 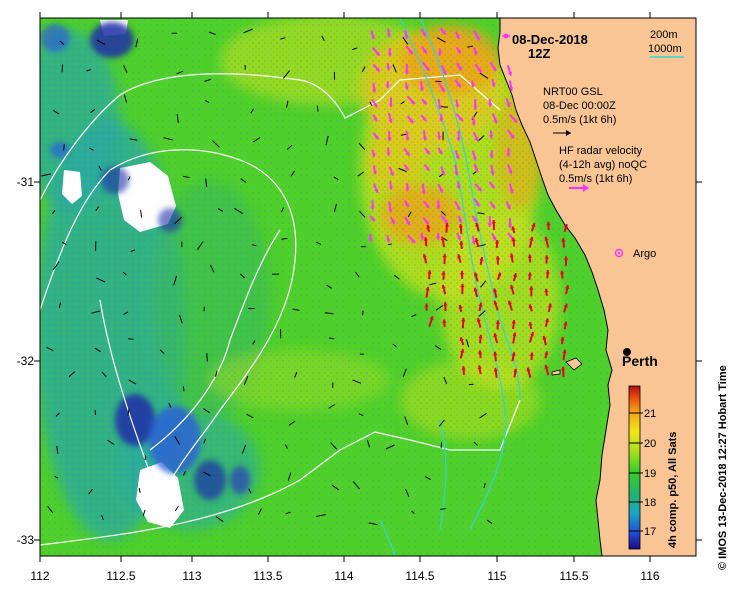 I want to click on island, so click(x=556, y=372).